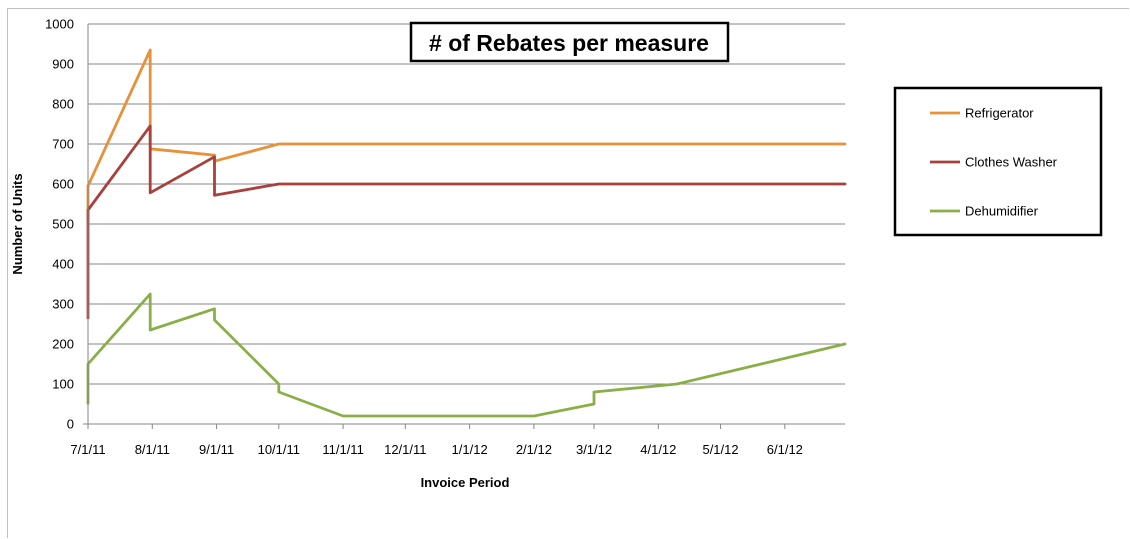  What do you see at coordinates (785, 449) in the screenshot?
I see `x-tick-label: 6/1/12` at bounding box center [785, 449].